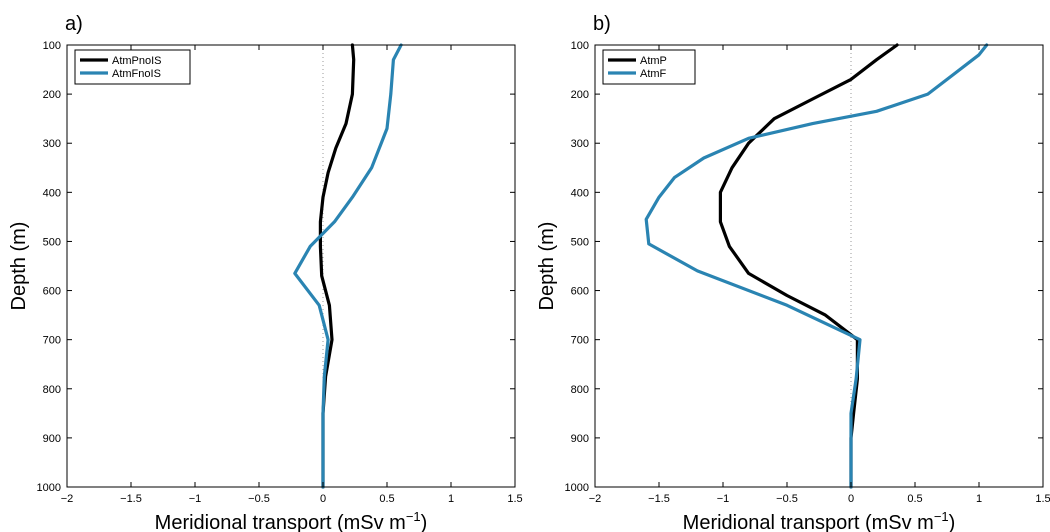 The height and width of the screenshot is (532, 1050). I want to click on legend-label: AtmF, so click(653, 74).